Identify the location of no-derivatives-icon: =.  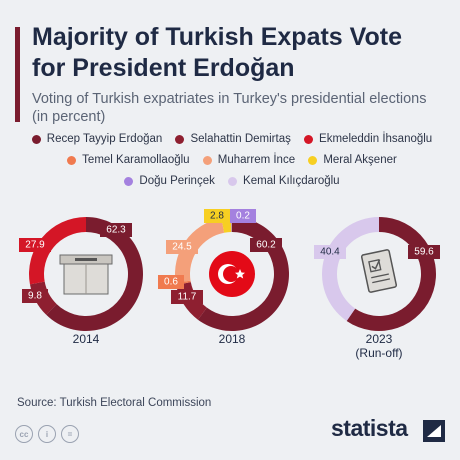
(70, 434).